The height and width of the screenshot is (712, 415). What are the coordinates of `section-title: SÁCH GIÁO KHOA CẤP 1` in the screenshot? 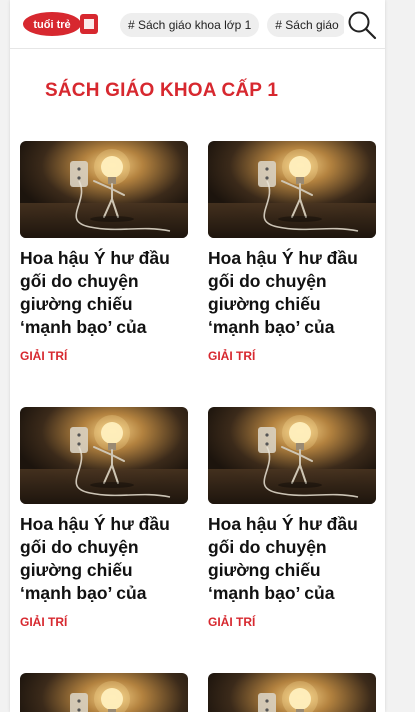 It's located at (162, 90).